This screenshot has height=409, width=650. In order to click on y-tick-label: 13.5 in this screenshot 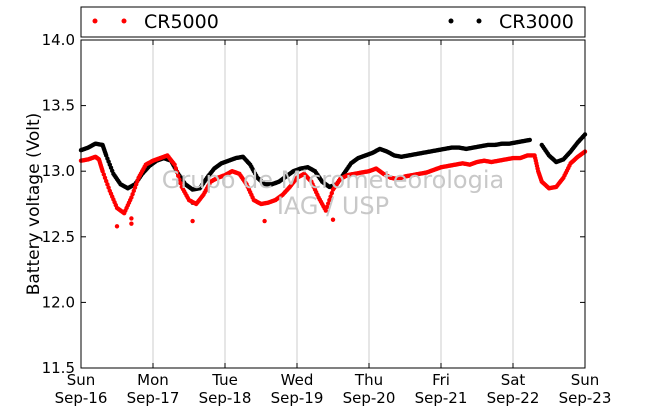, I will do `click(58, 106)`.